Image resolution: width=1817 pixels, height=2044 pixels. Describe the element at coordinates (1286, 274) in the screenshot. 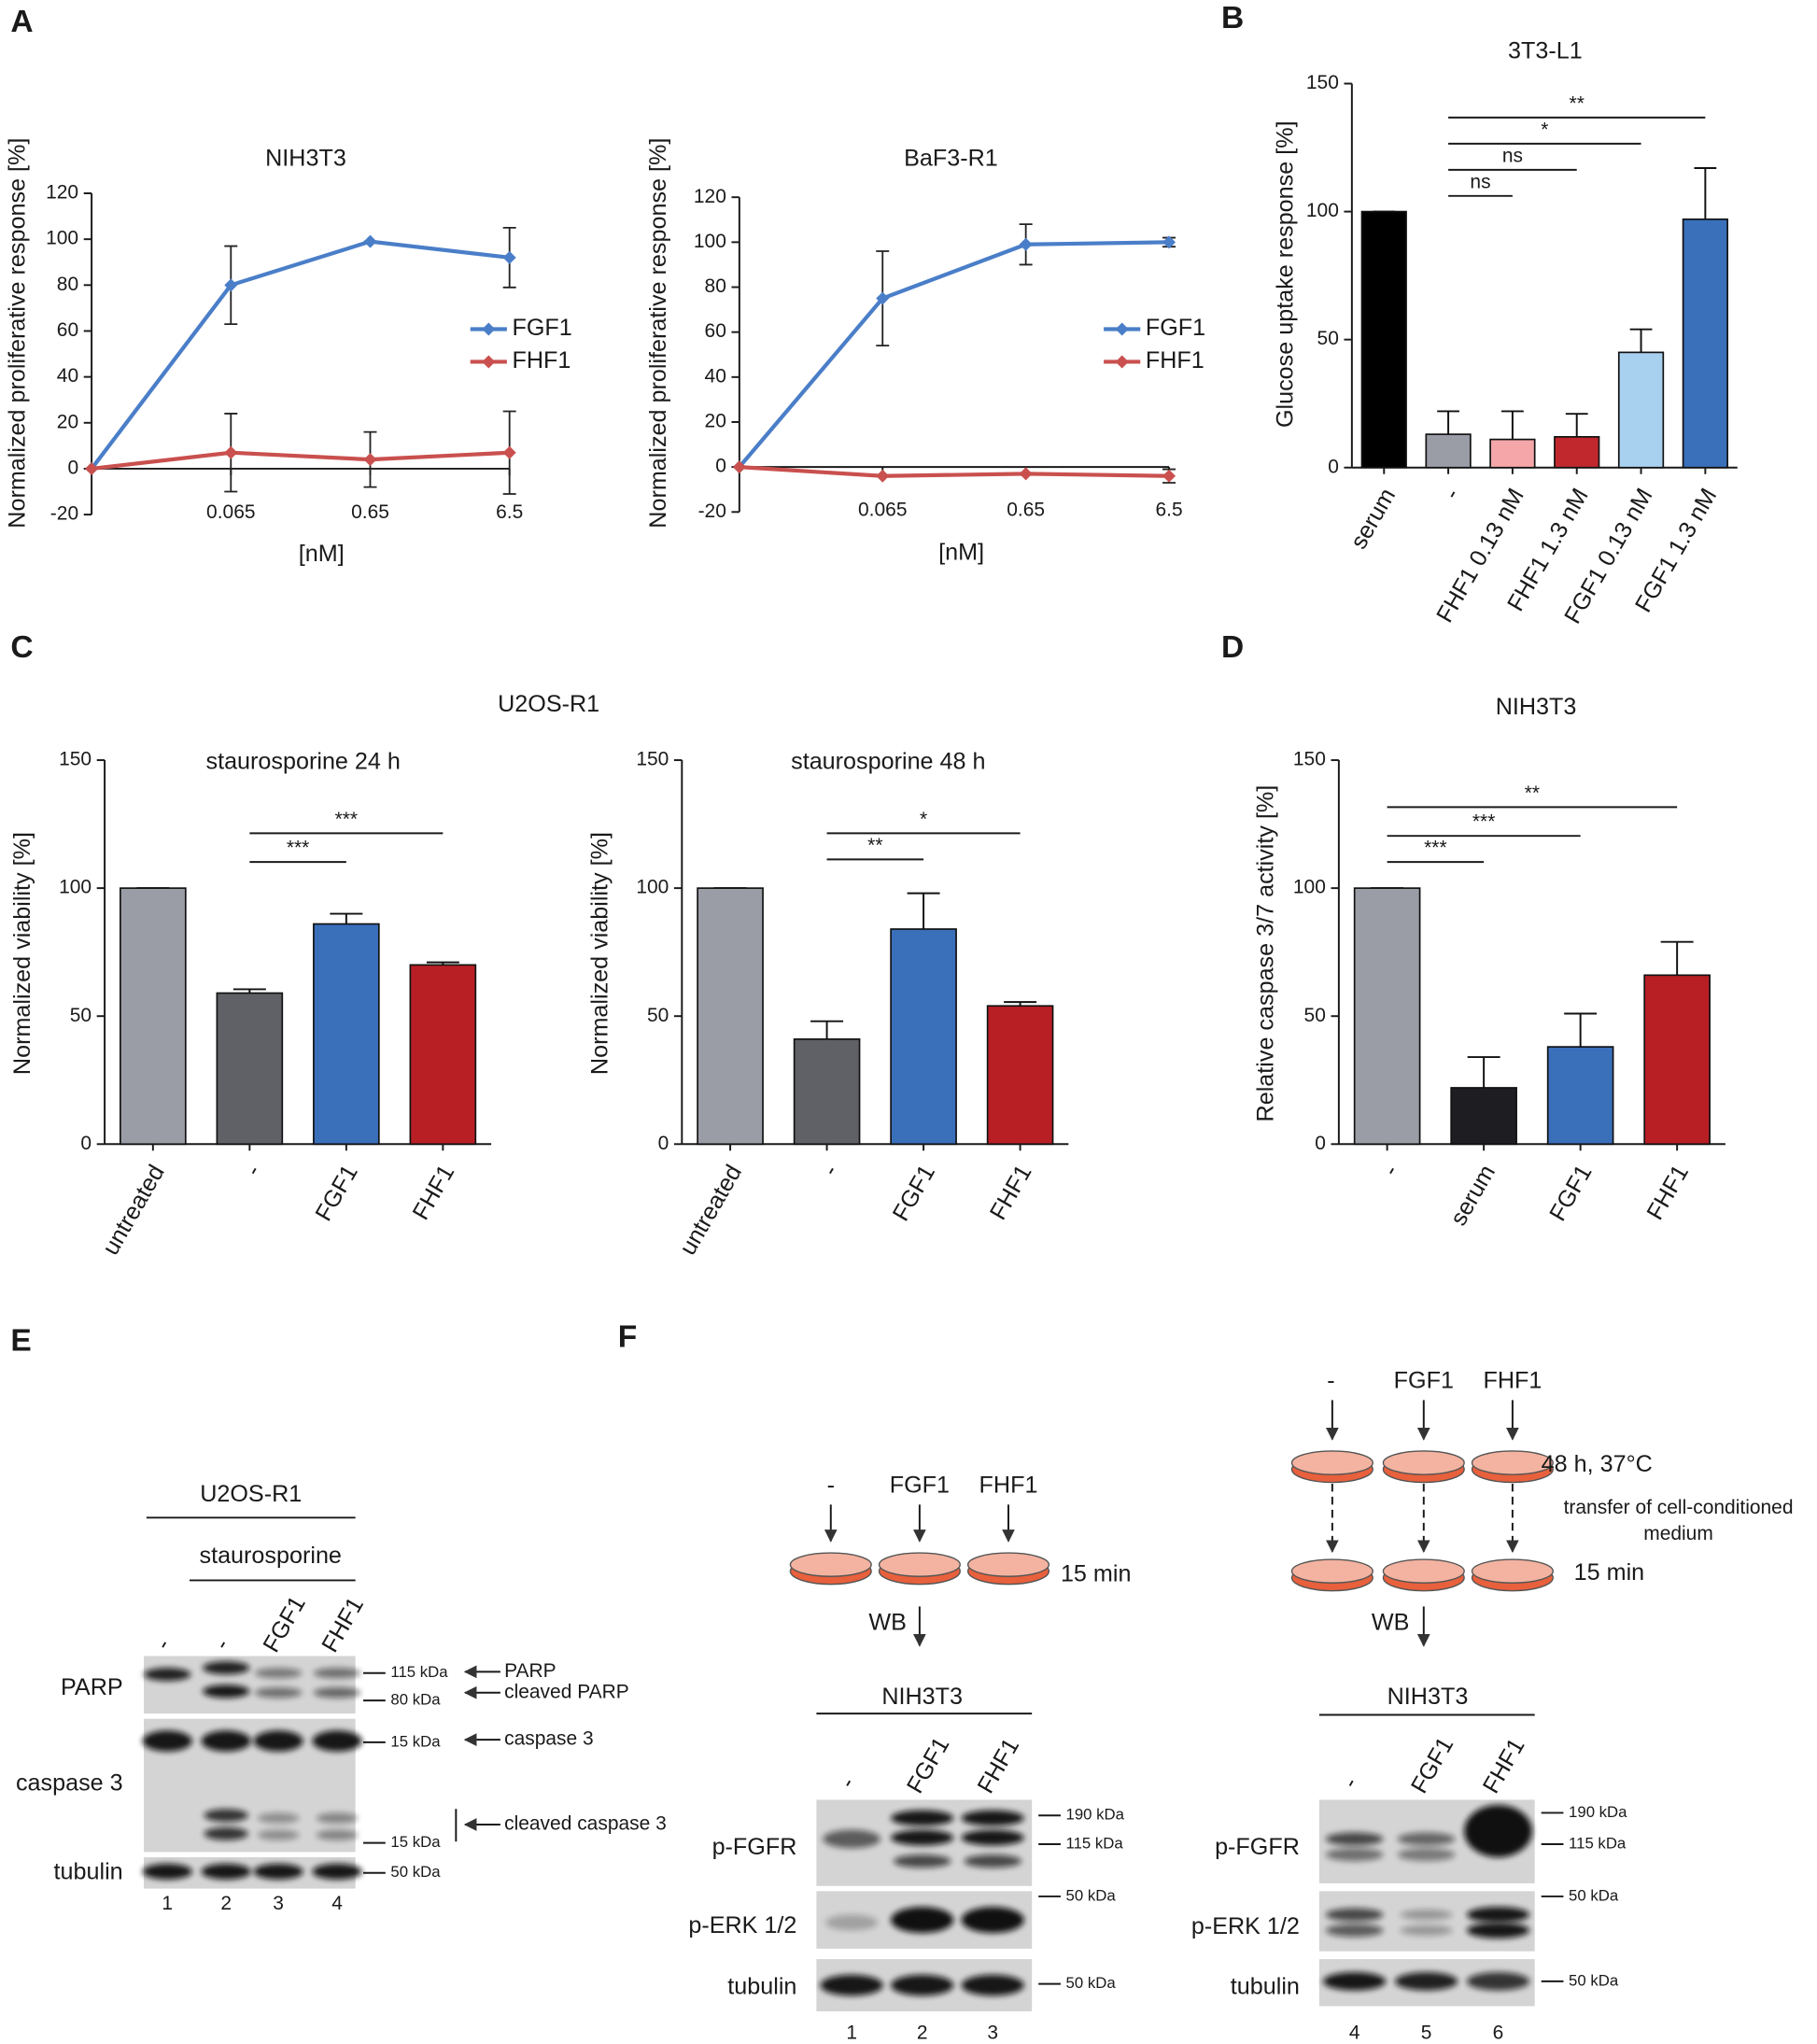

I see `y-axis-label: Glucose uptake response [%]` at that location.